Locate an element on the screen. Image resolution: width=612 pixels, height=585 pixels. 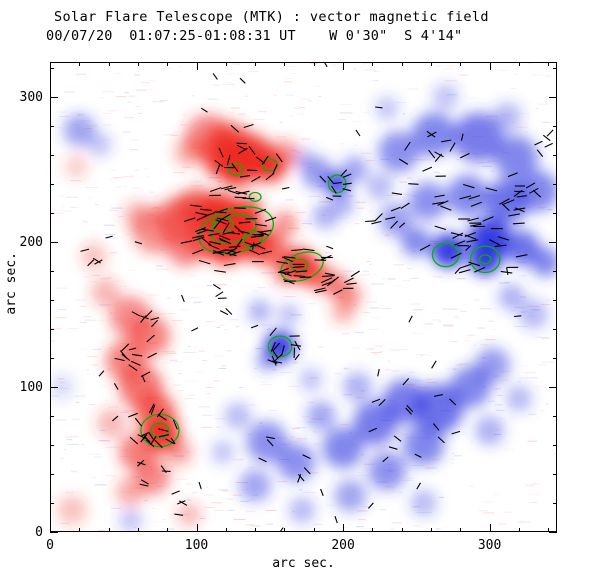
x-tick-label: 300 is located at coordinates (489, 545).